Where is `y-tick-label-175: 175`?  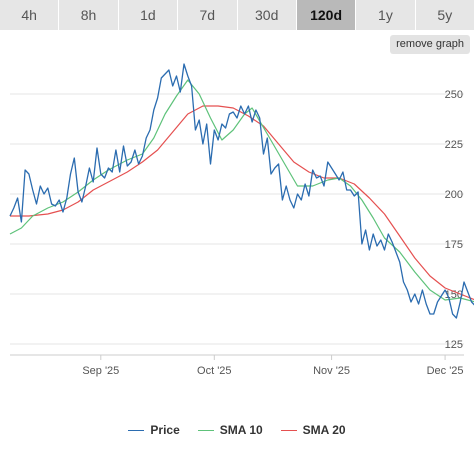 y-tick-label-175: 175 is located at coordinates (454, 245).